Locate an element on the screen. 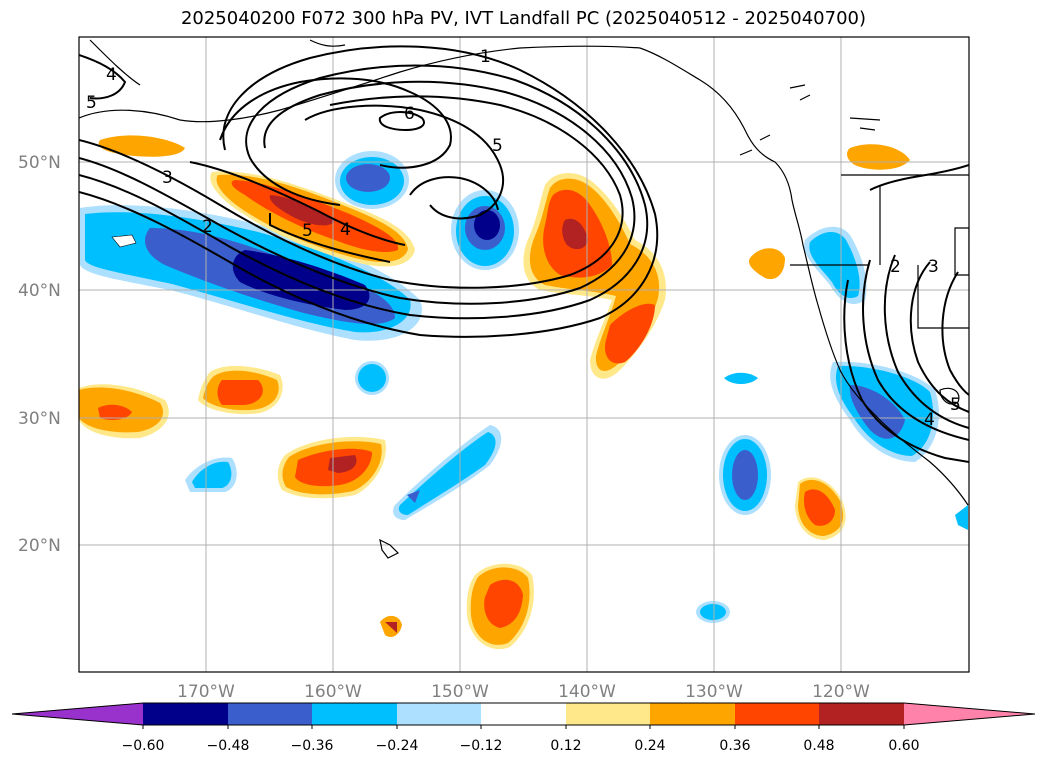  colorbar-tick: −0.48 is located at coordinates (228, 746).